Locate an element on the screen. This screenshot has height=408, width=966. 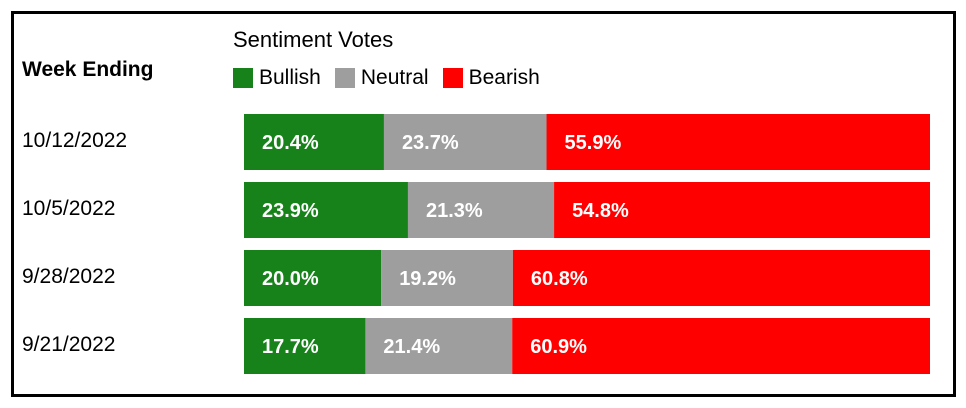
bar-label-bullish-0: 20.4% is located at coordinates (290, 143).